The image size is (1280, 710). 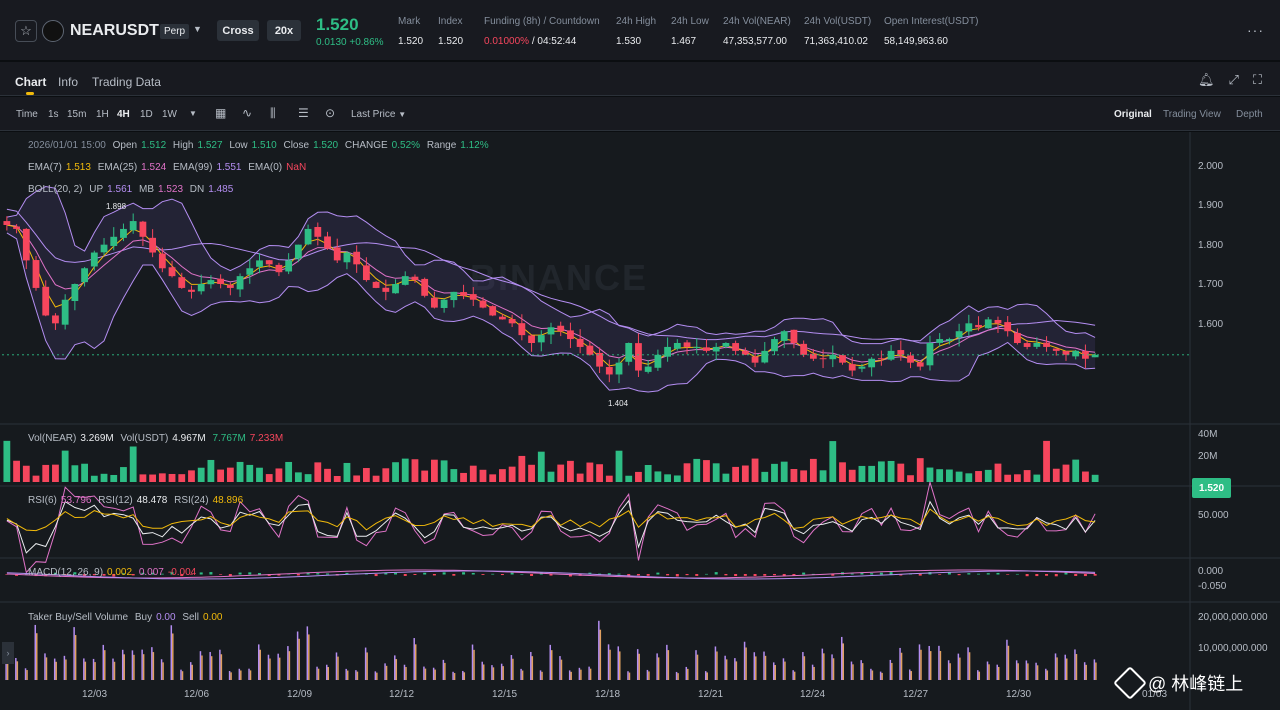 I want to click on timeframe-time: Time, so click(x=27, y=114).